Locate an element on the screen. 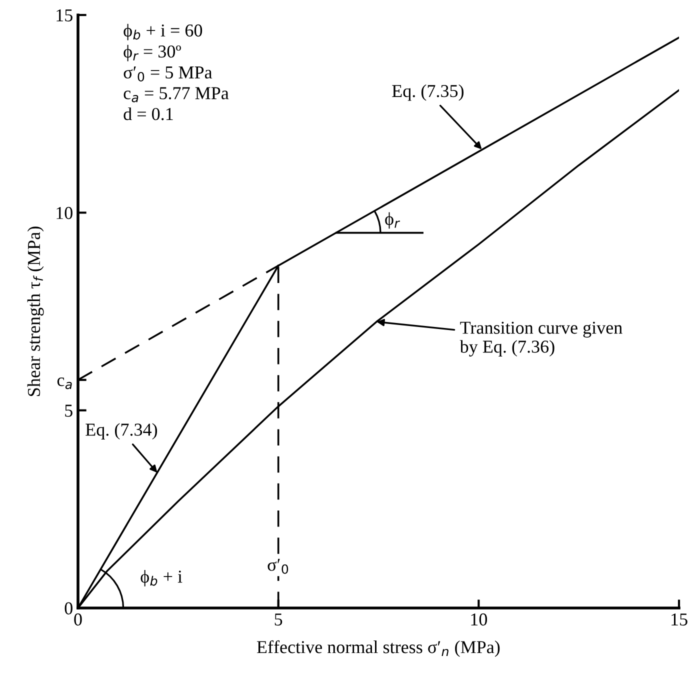 The image size is (688, 676). x-tick-label: 10 is located at coordinates (479, 619).